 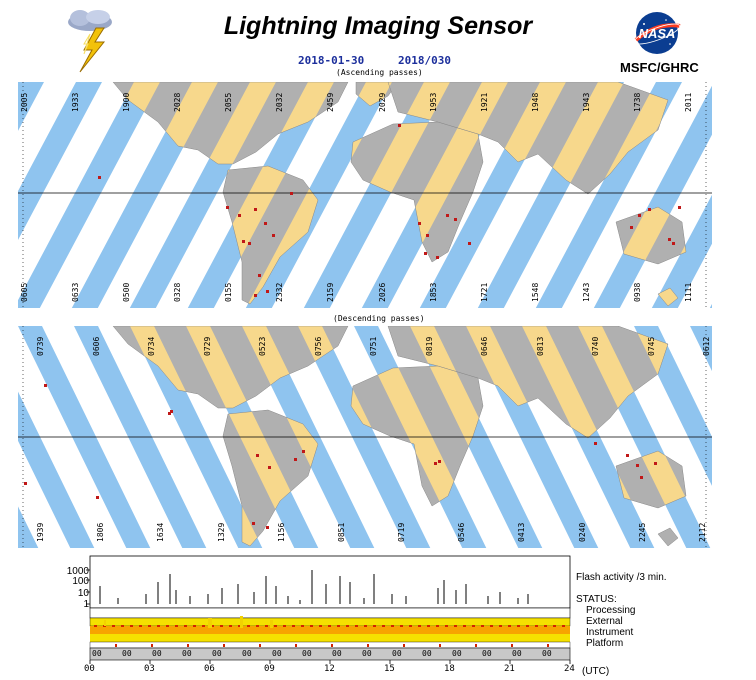 I want to click on status-label: STATUS:, so click(x=596, y=599).